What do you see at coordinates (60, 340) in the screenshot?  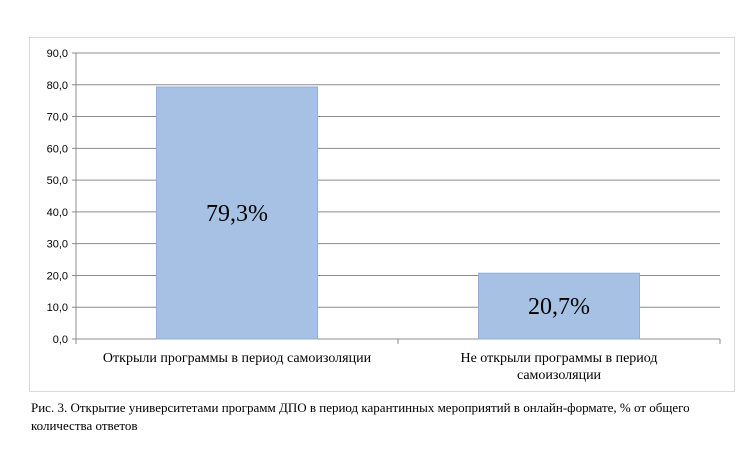 I see `y-tick-label: 0,0` at bounding box center [60, 340].